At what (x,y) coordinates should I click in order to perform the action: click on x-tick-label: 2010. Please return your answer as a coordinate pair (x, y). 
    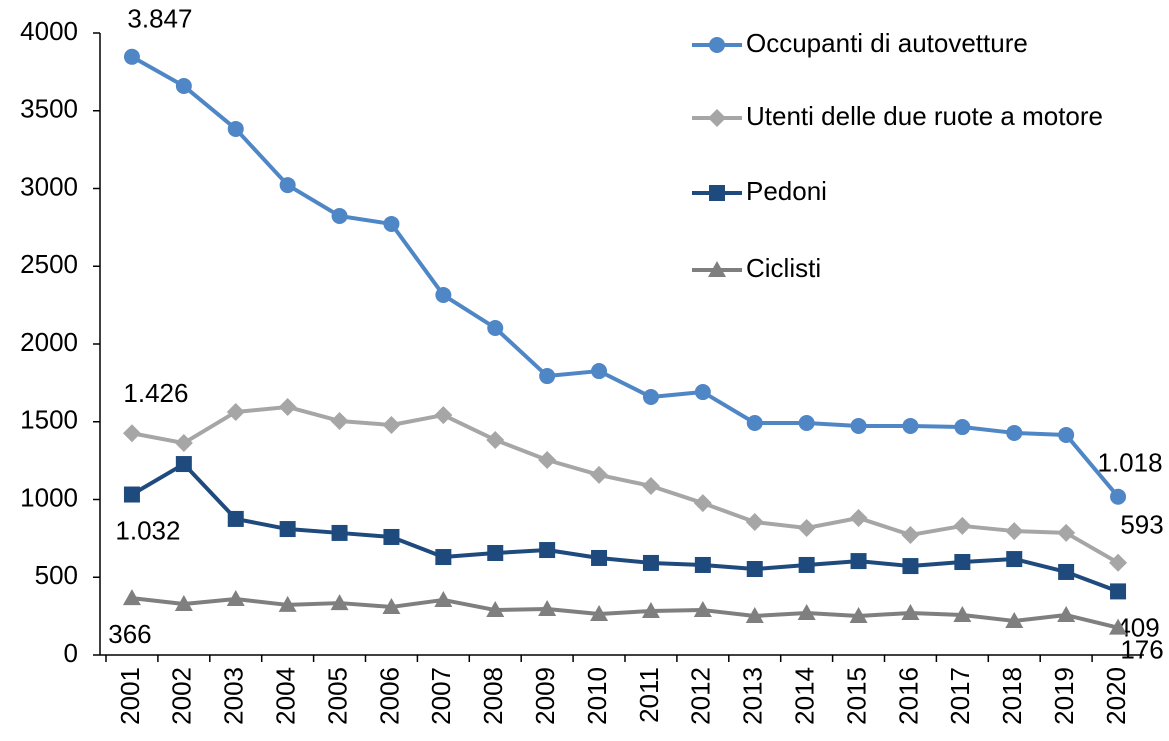
    Looking at the image, I should click on (597, 696).